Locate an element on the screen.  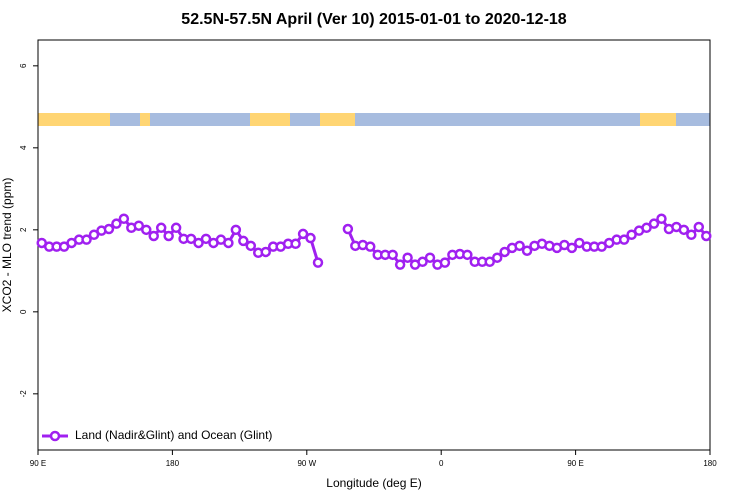
y-tick-label: 0 is located at coordinates (23, 311).